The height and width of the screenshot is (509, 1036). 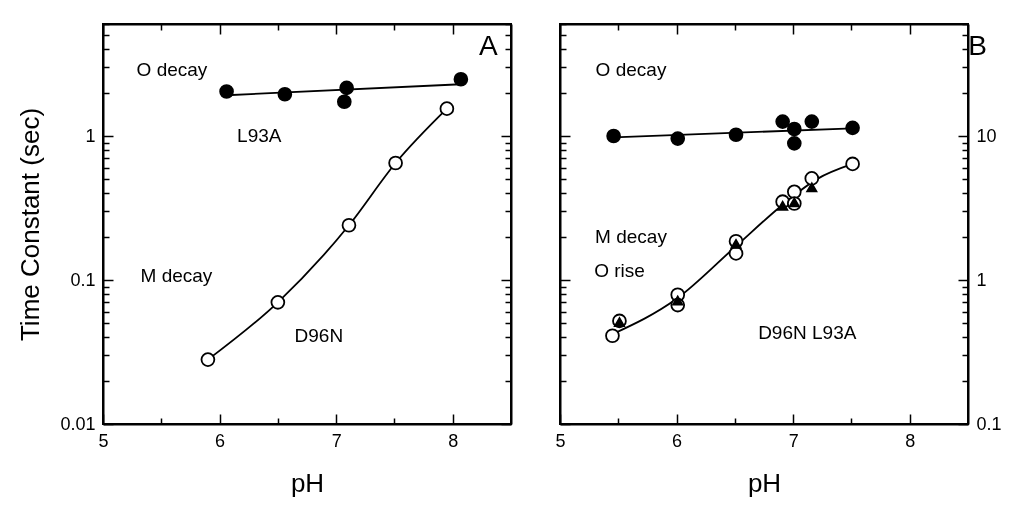 What do you see at coordinates (78, 423) in the screenshot?
I see `y-tick-label: 0.01` at bounding box center [78, 423].